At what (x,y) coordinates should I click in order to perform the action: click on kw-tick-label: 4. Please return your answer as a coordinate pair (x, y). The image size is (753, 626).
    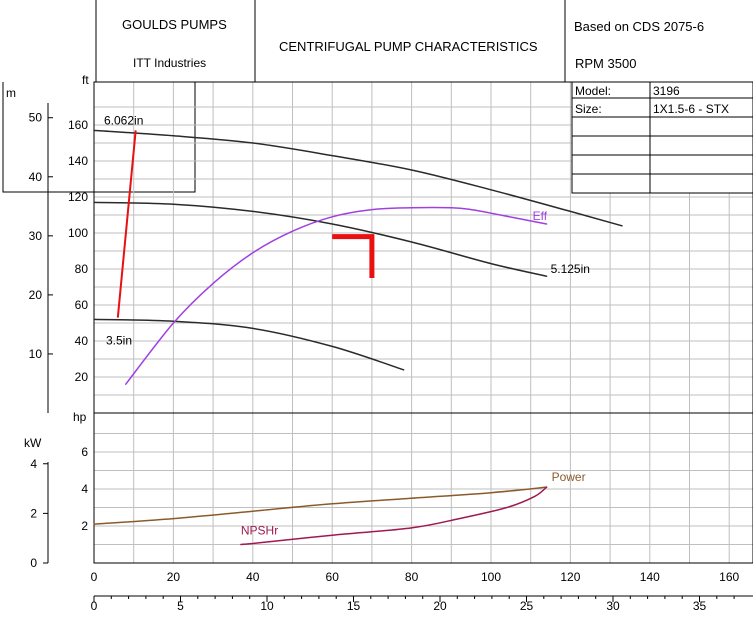
    Looking at the image, I should click on (33, 464).